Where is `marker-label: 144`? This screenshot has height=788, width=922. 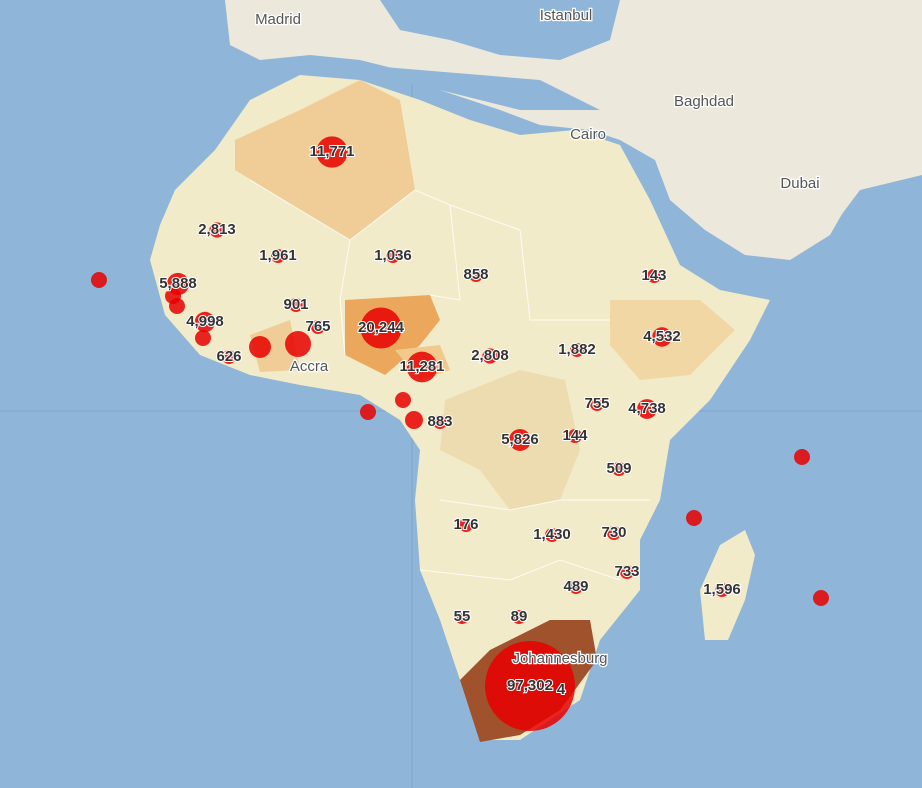 marker-label: 144 is located at coordinates (575, 435).